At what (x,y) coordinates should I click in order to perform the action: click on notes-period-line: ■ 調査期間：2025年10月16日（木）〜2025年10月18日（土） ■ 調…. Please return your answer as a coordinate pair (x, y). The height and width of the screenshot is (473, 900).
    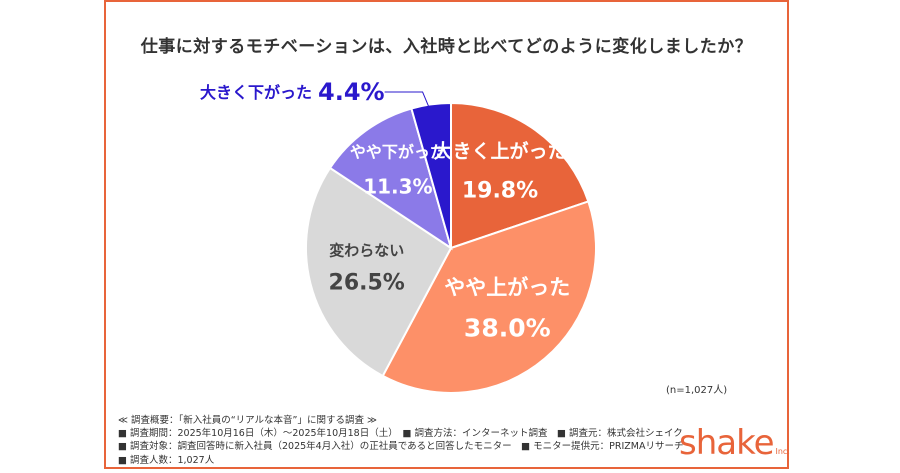
    Looking at the image, I should click on (400, 434).